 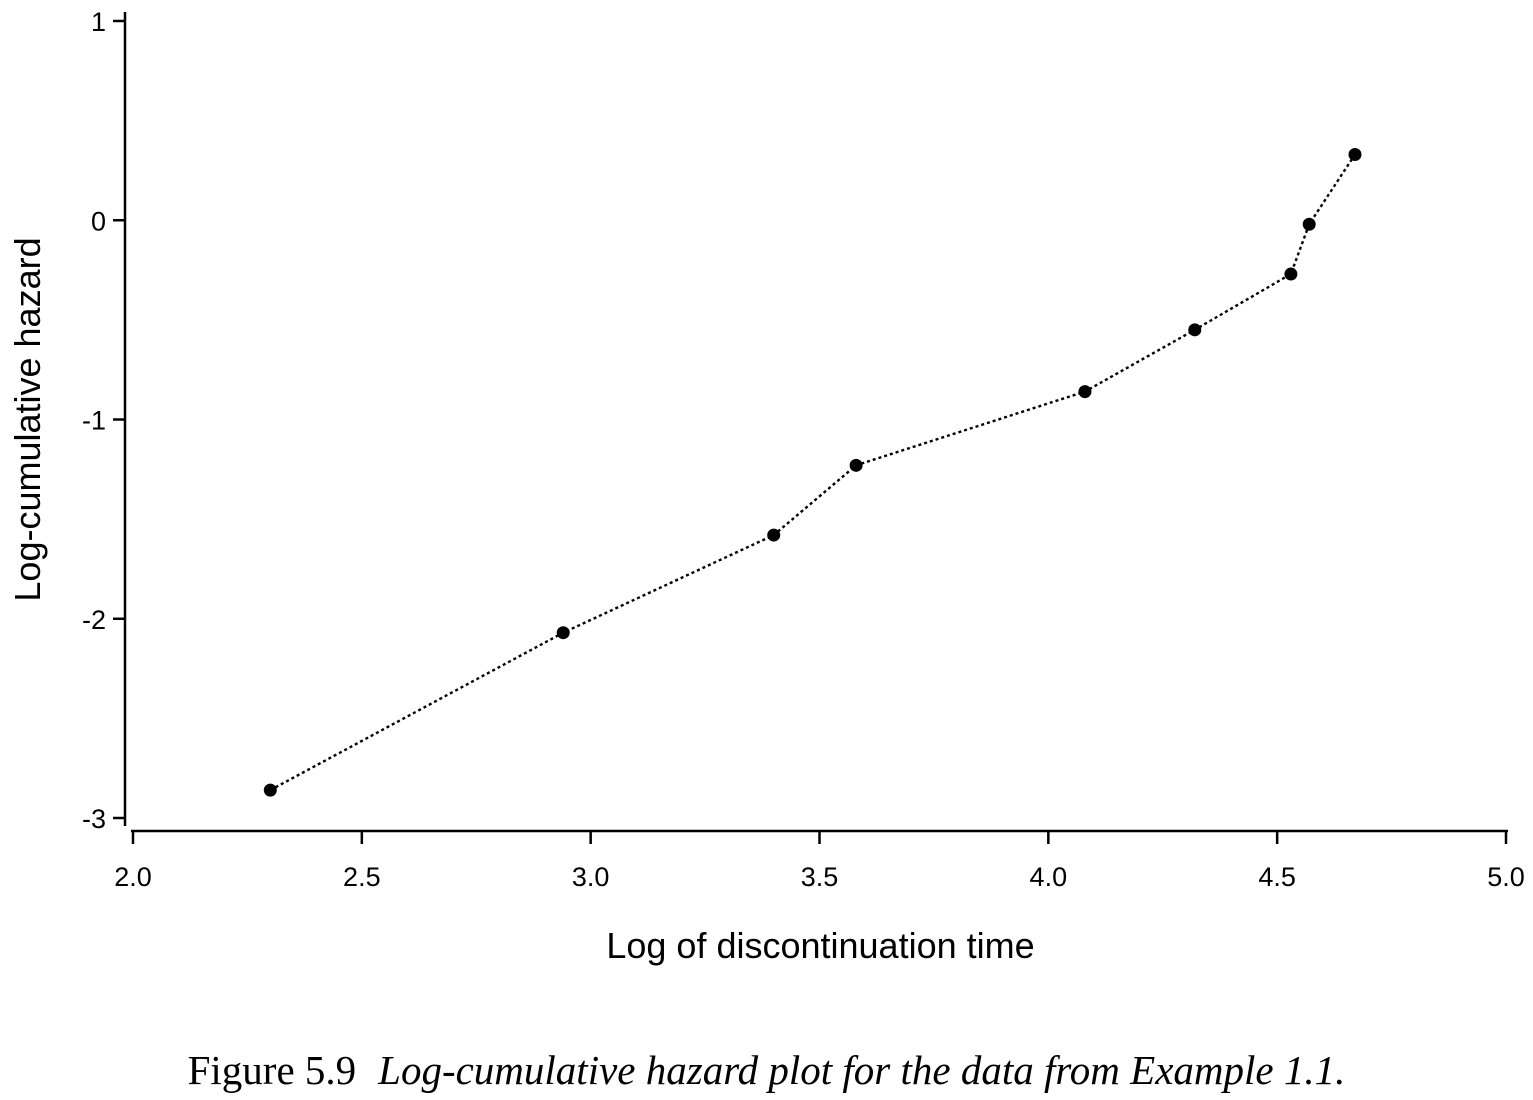 I want to click on x-tick-label: 2.5, so click(x=362, y=877).